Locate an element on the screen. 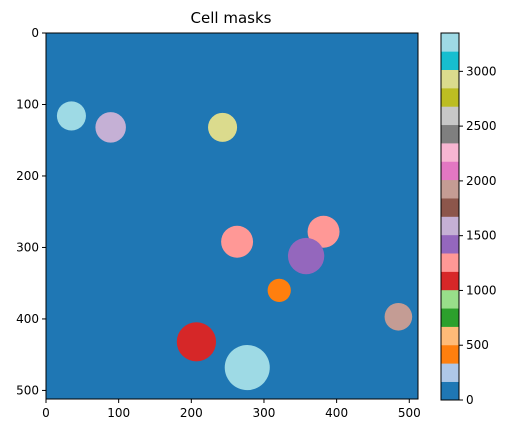 The height and width of the screenshot is (435, 513). colorbar-tick-label: 1500 is located at coordinates (481, 236).